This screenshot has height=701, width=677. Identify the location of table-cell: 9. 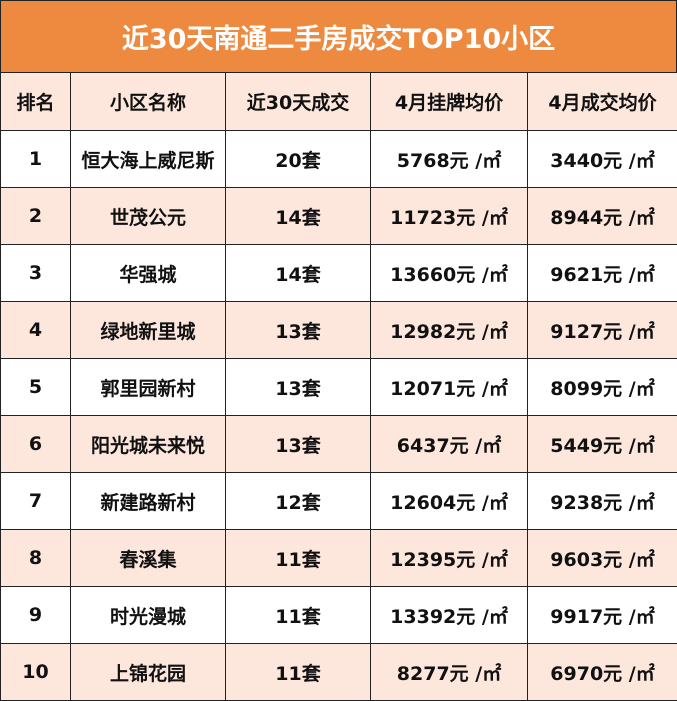
(35, 615).